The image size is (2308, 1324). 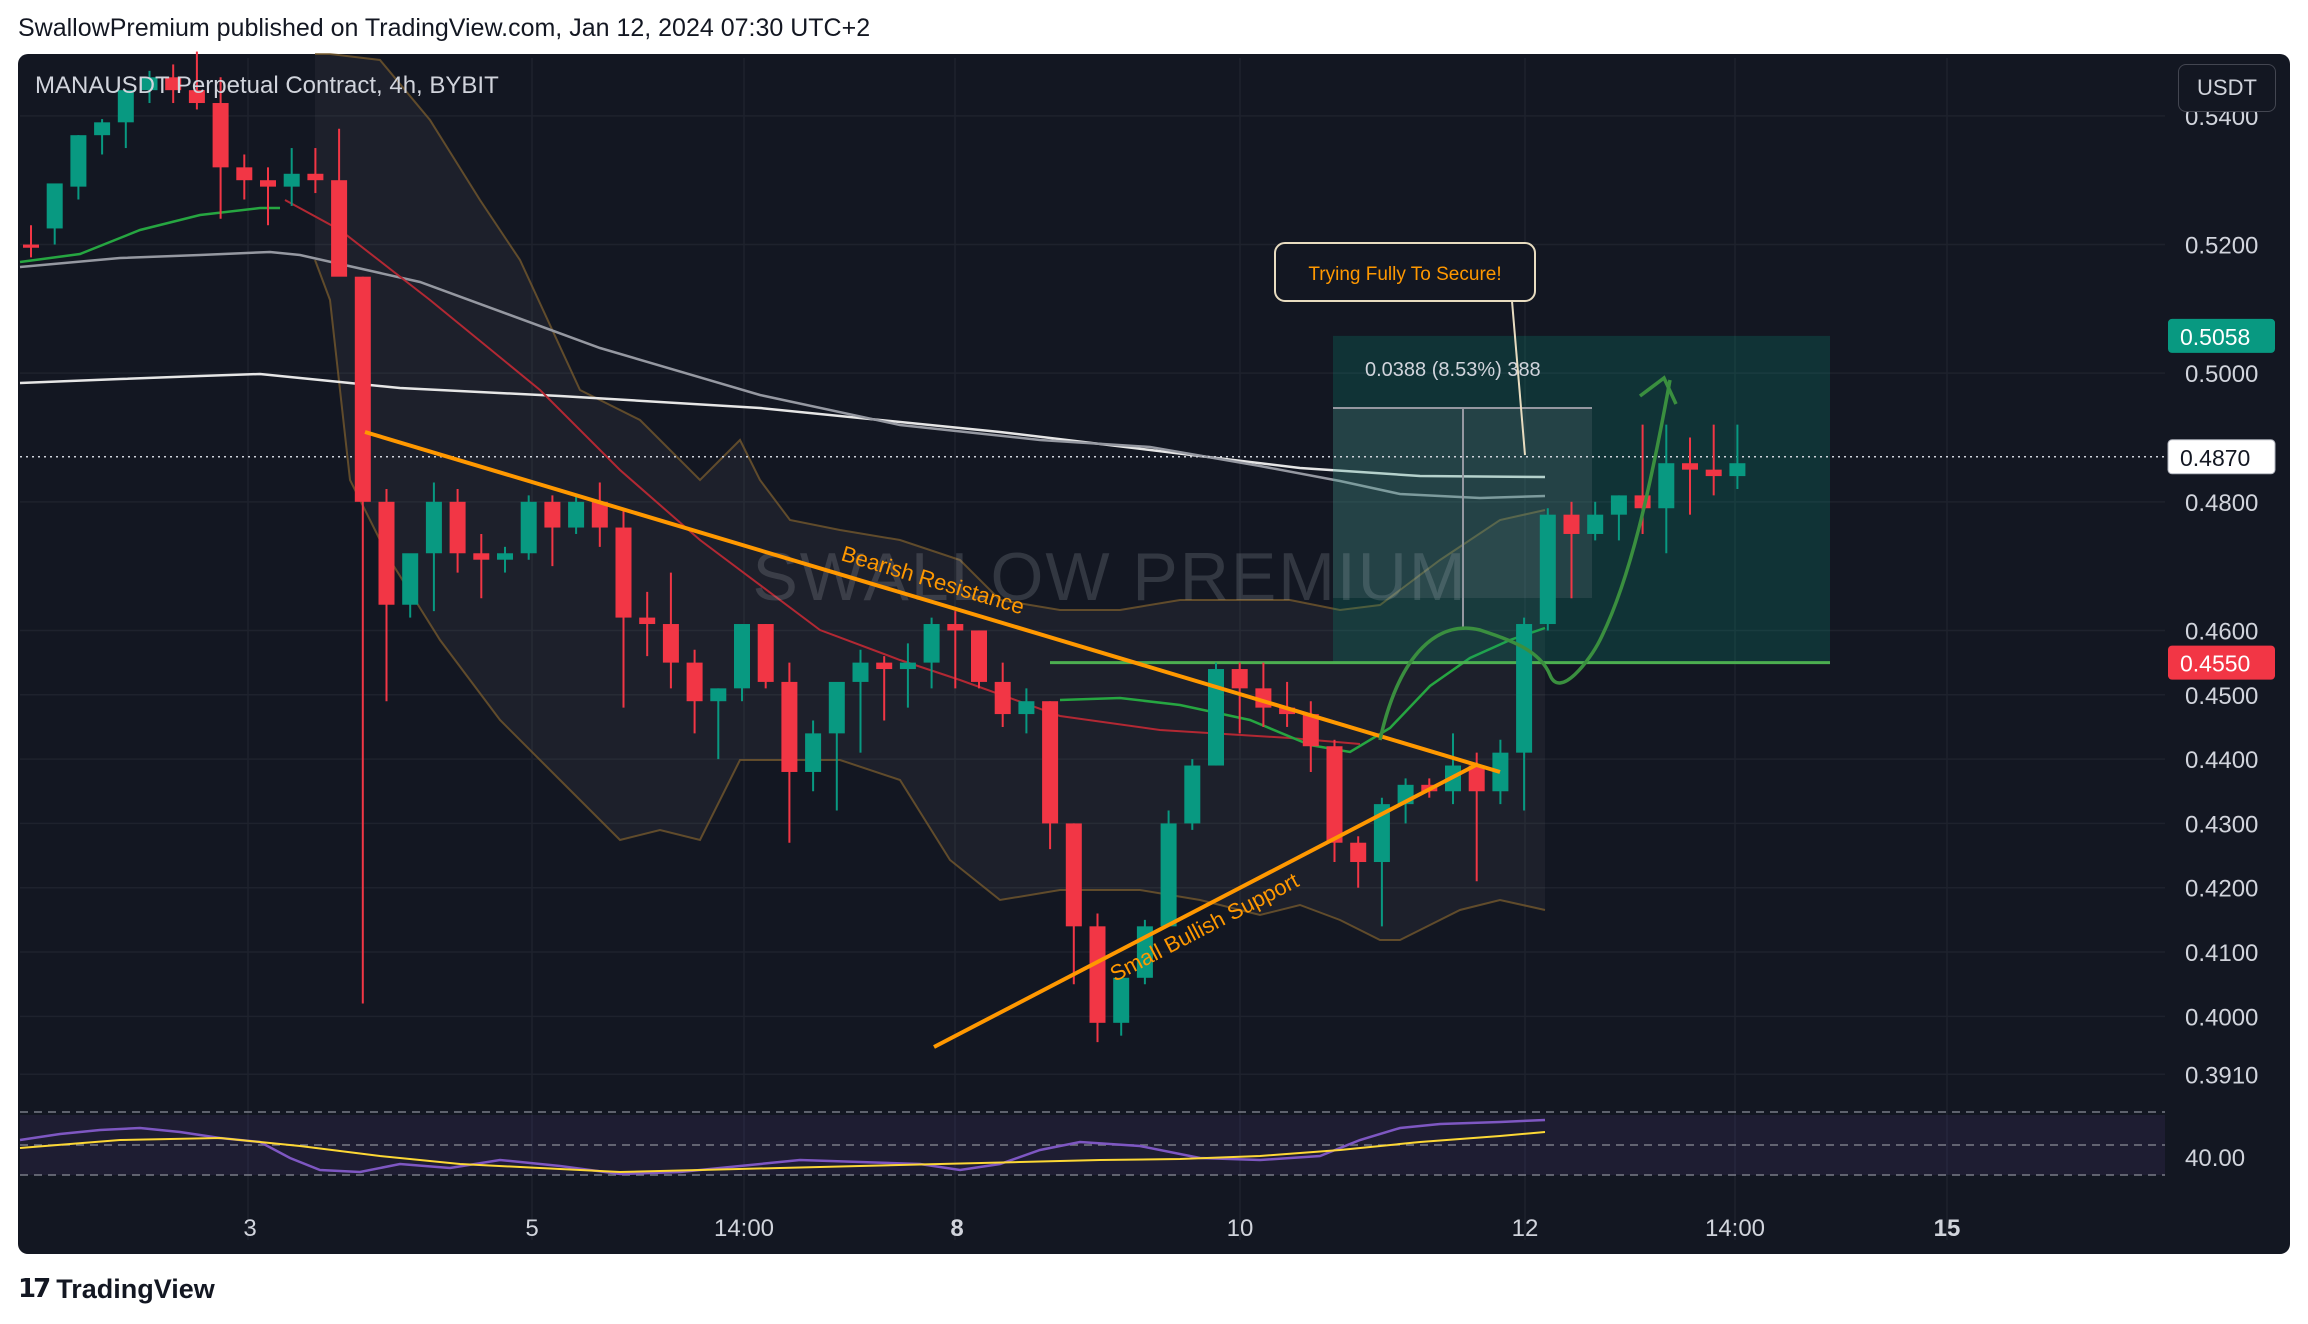 I want to click on y-tick-label: 0.5200, so click(x=2221, y=246).